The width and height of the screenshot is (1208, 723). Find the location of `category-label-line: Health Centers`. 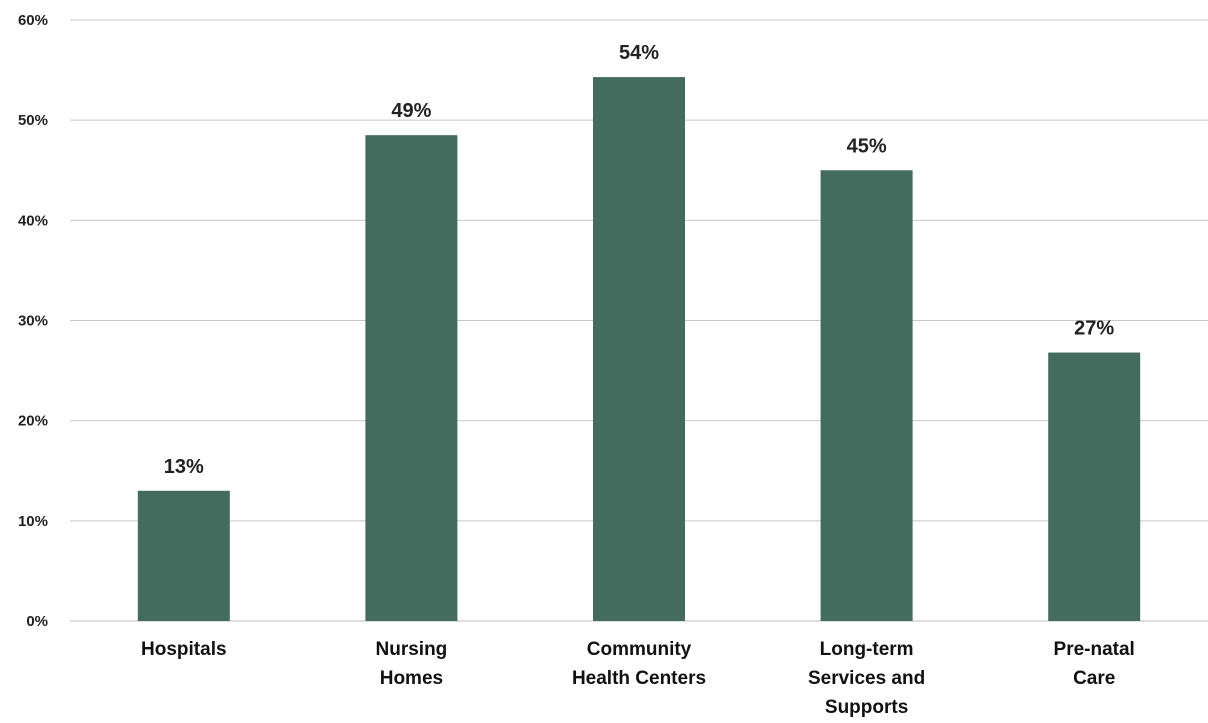

category-label-line: Health Centers is located at coordinates (639, 678).